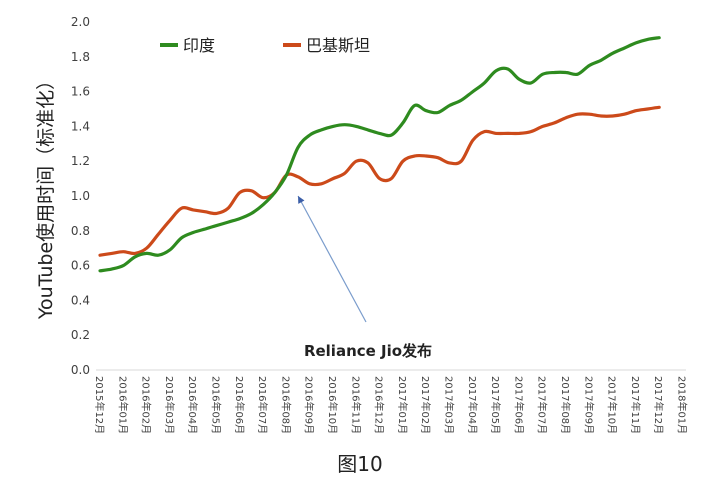 This screenshot has height=488, width=719. I want to click on x-tick-label: 2017年12月, so click(658, 405).